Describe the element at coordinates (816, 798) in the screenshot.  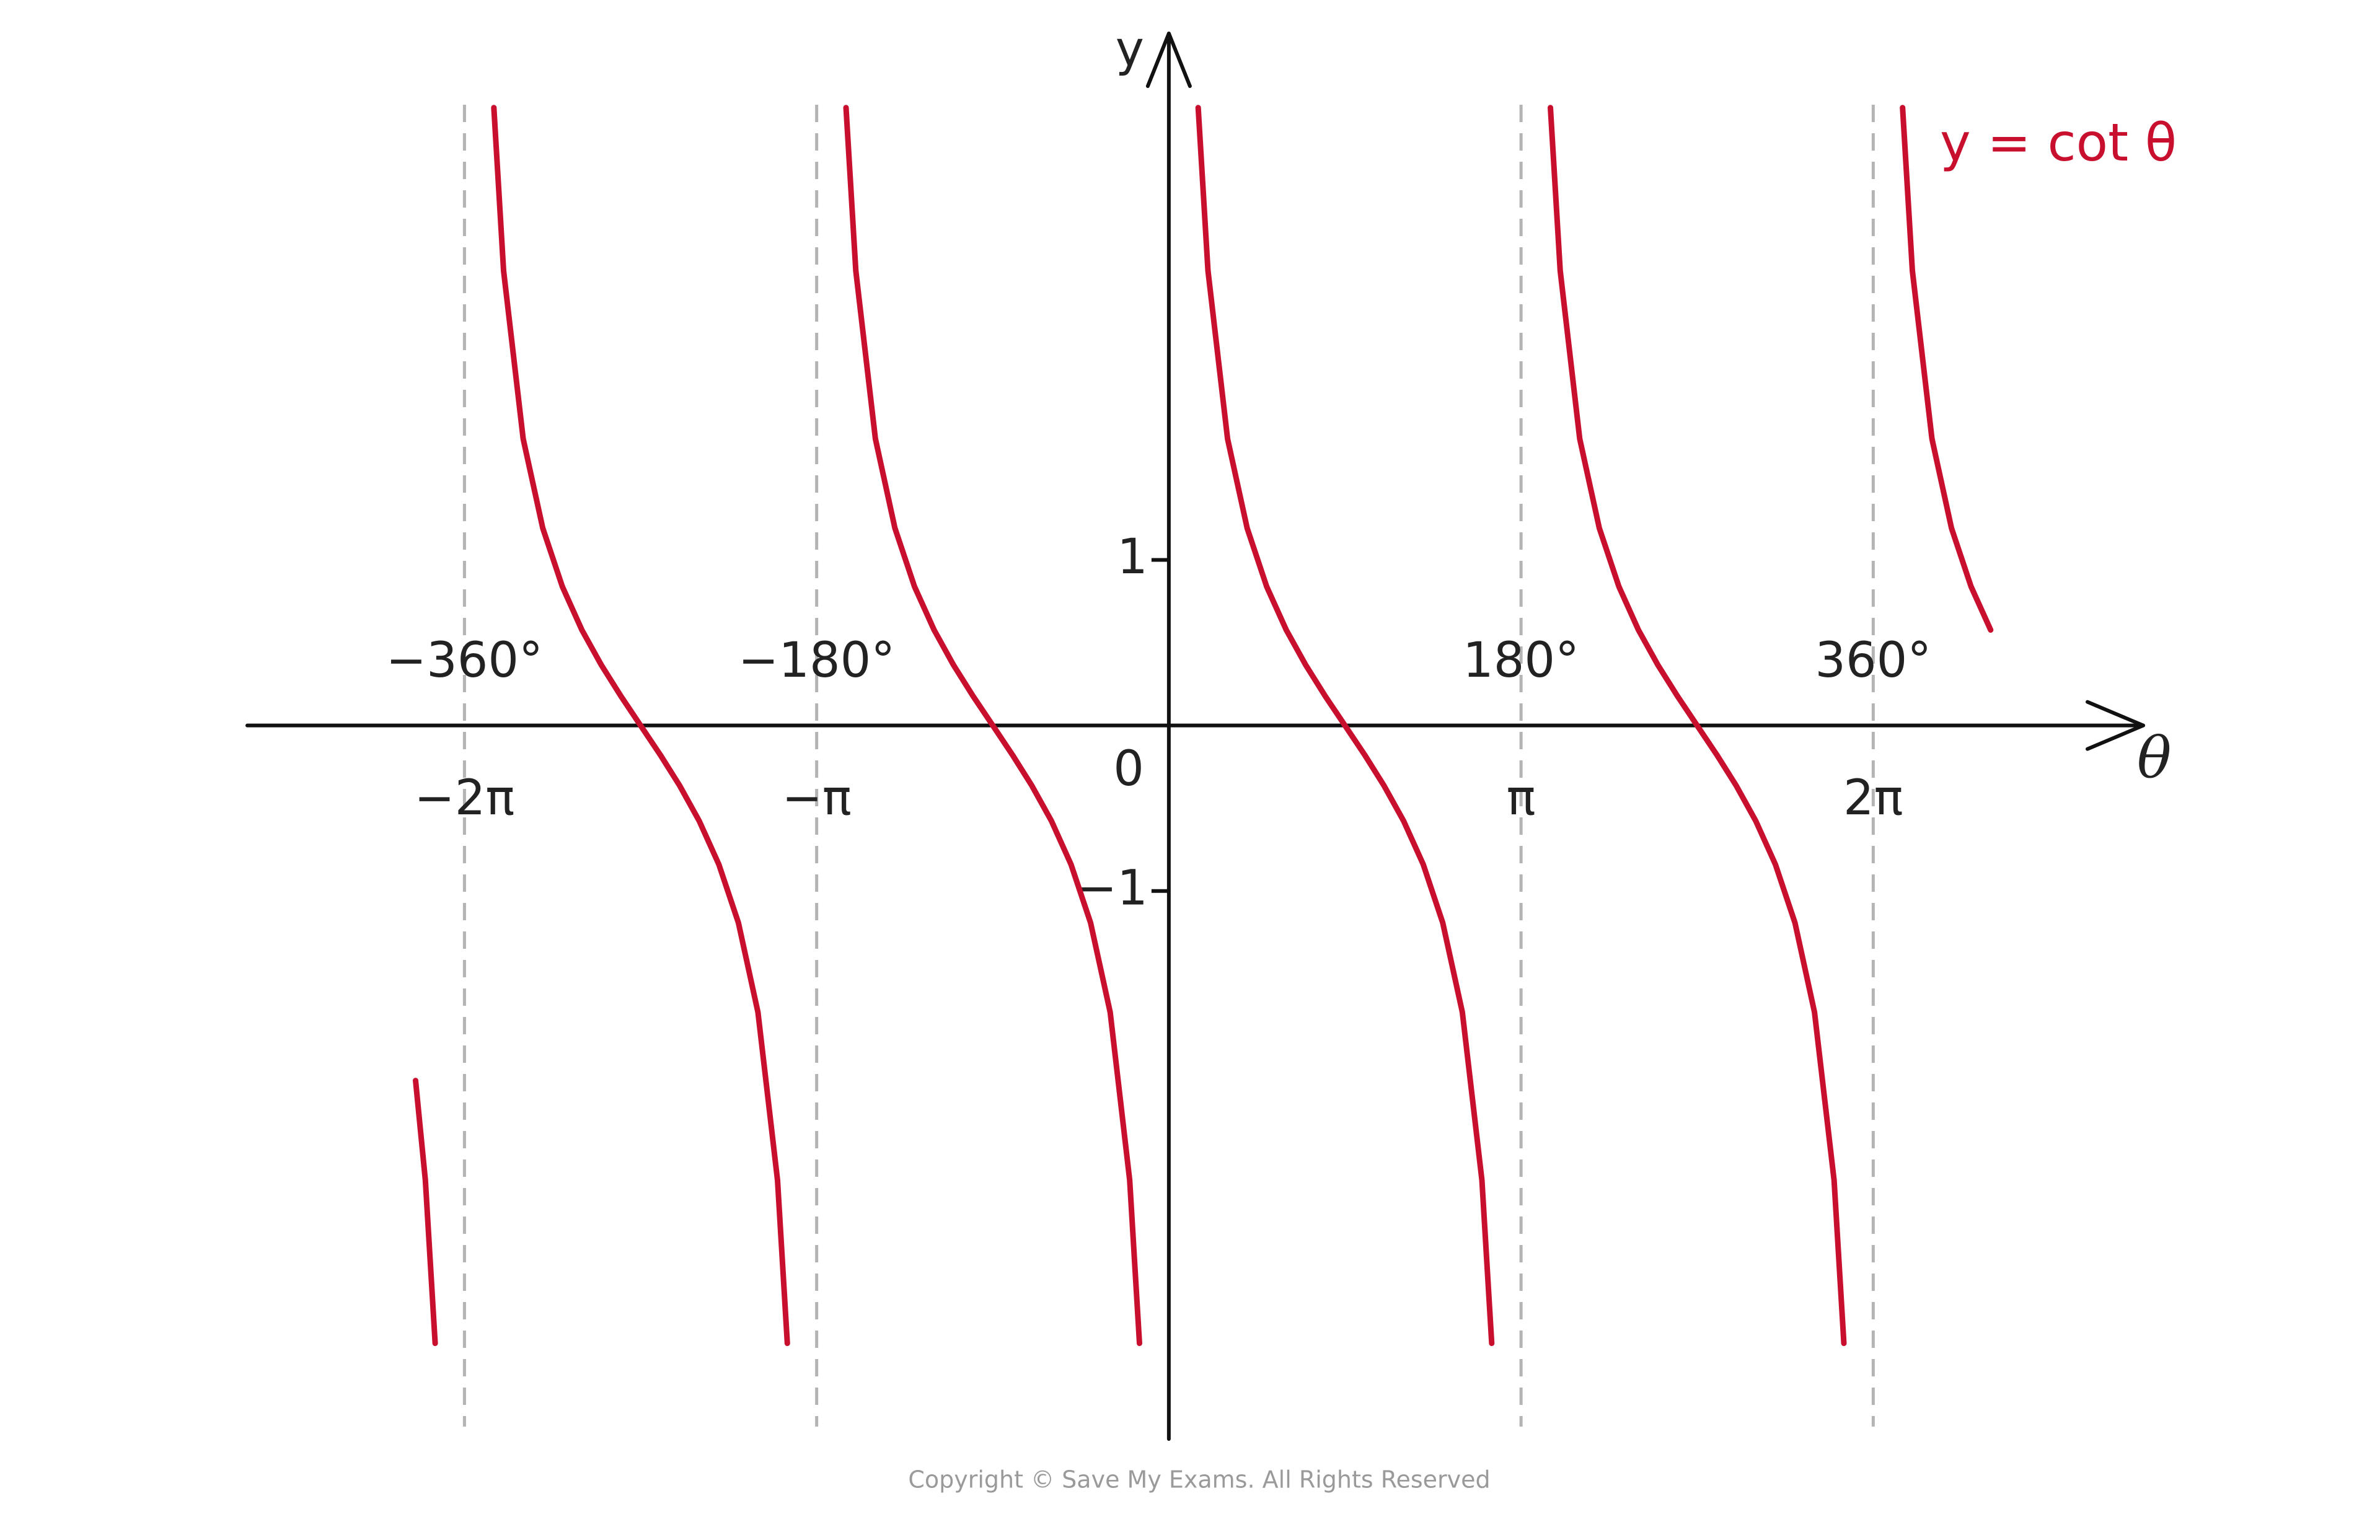
I see `x-tick-label-radians: −π` at that location.